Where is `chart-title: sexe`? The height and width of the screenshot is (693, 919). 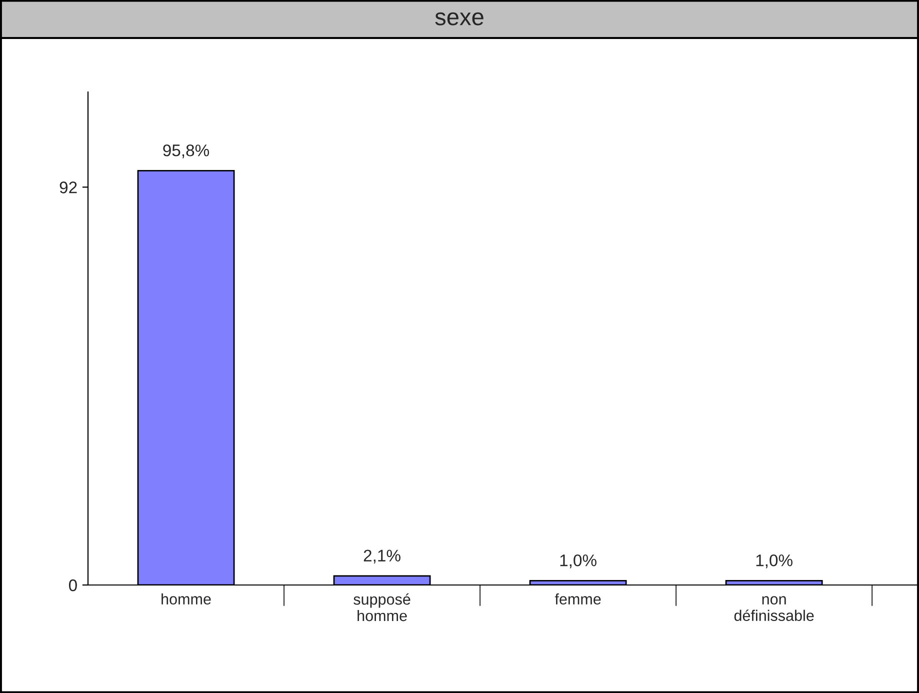 chart-title: sexe is located at coordinates (459, 19).